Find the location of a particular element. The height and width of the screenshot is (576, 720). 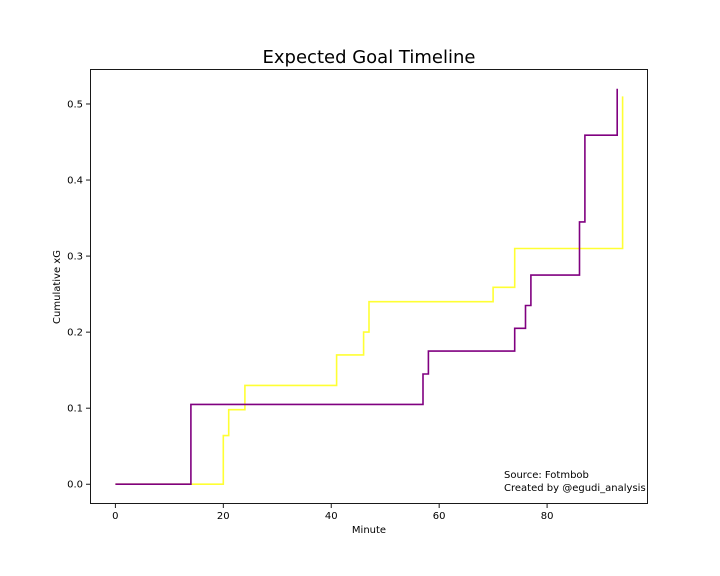

x-axis-label: Minute is located at coordinates (369, 530).